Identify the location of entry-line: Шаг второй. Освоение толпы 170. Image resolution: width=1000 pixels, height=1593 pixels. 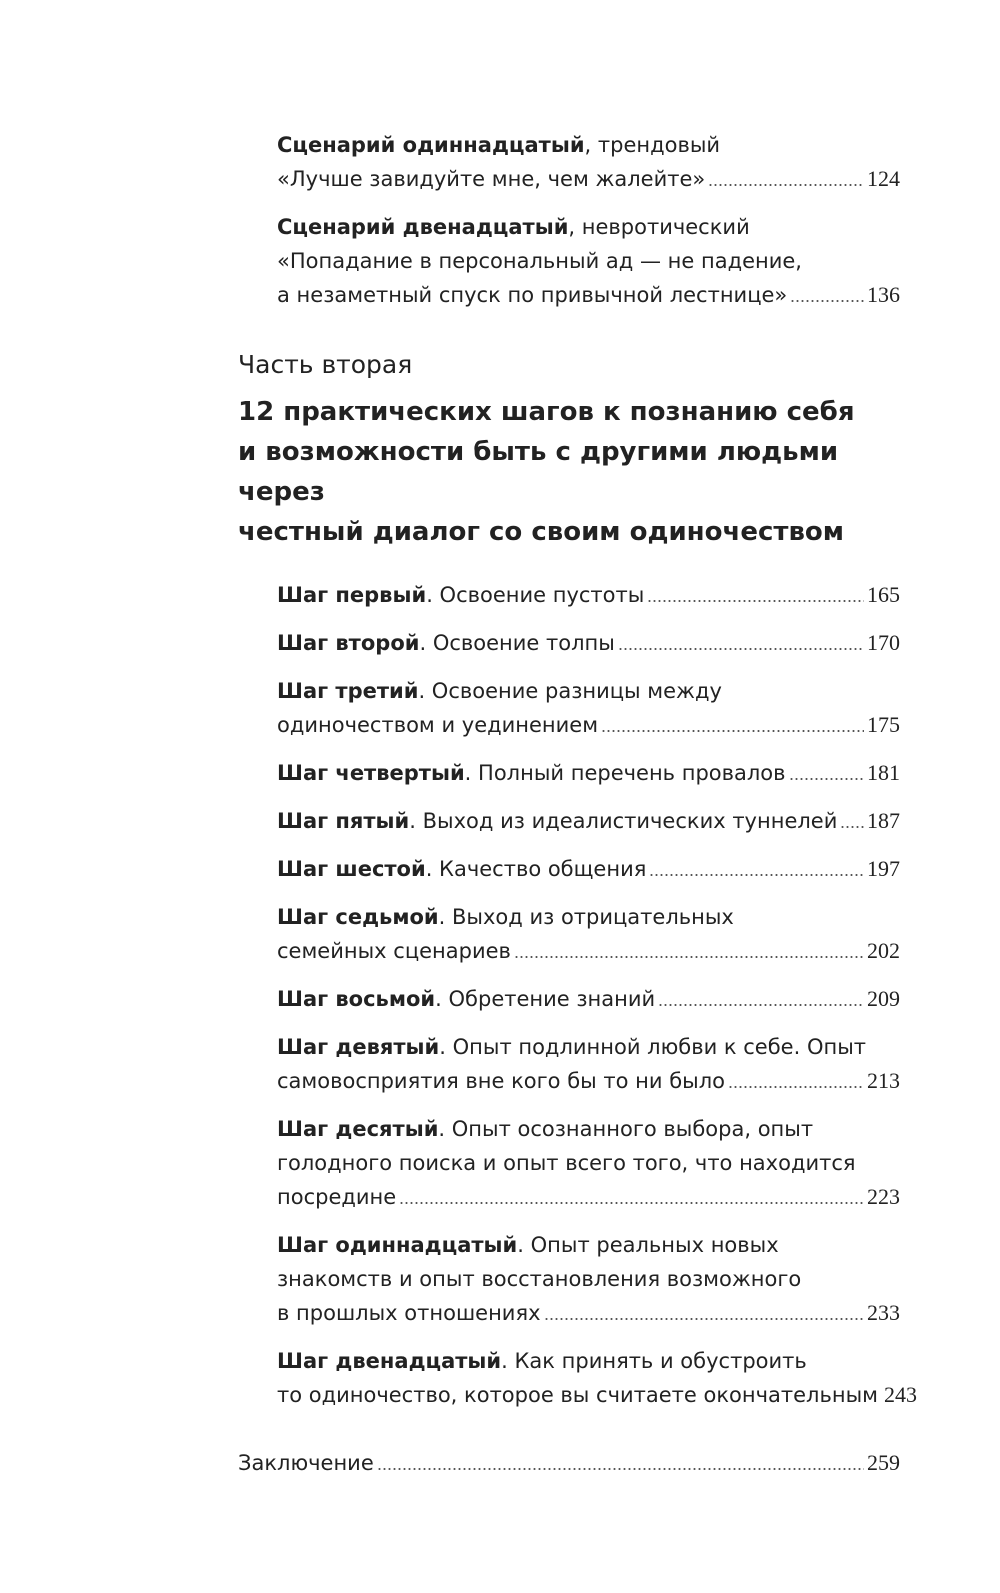
(588, 643).